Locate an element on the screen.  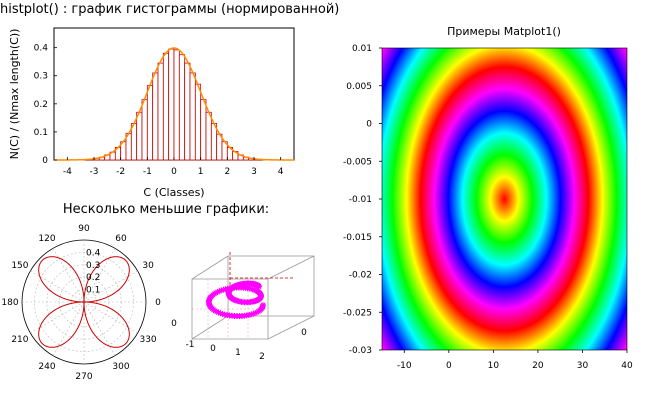
histogram-x-tick-label: -2 is located at coordinates (120, 172).